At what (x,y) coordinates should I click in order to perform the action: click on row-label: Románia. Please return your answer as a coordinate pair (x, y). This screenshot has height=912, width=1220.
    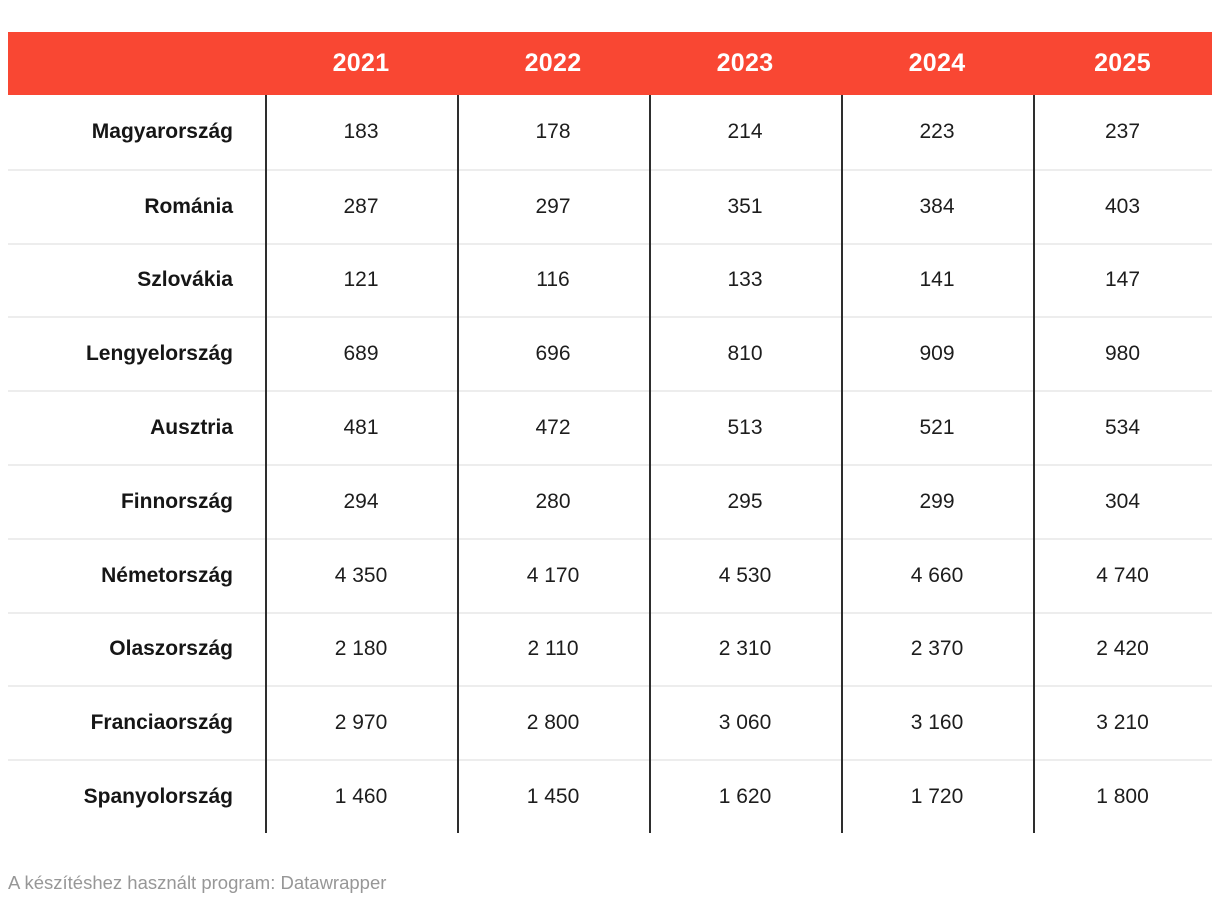
    Looking at the image, I should click on (188, 206).